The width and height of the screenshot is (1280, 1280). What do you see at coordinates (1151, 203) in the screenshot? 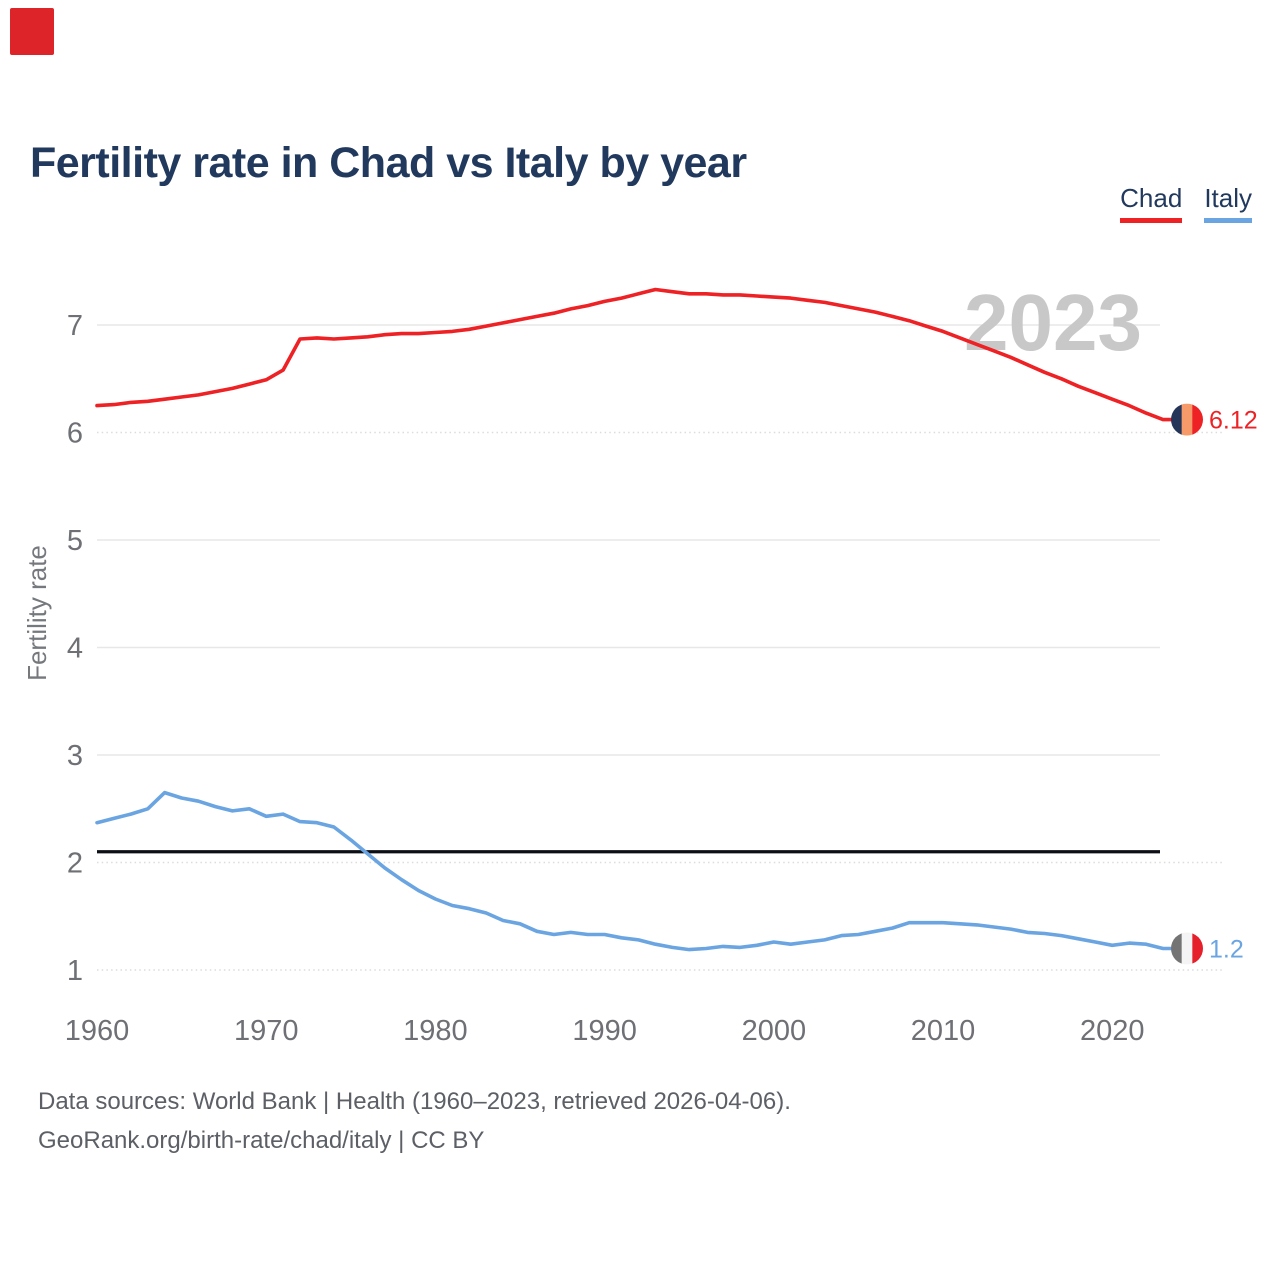
I see `legend-item-chad: Chad` at bounding box center [1151, 203].